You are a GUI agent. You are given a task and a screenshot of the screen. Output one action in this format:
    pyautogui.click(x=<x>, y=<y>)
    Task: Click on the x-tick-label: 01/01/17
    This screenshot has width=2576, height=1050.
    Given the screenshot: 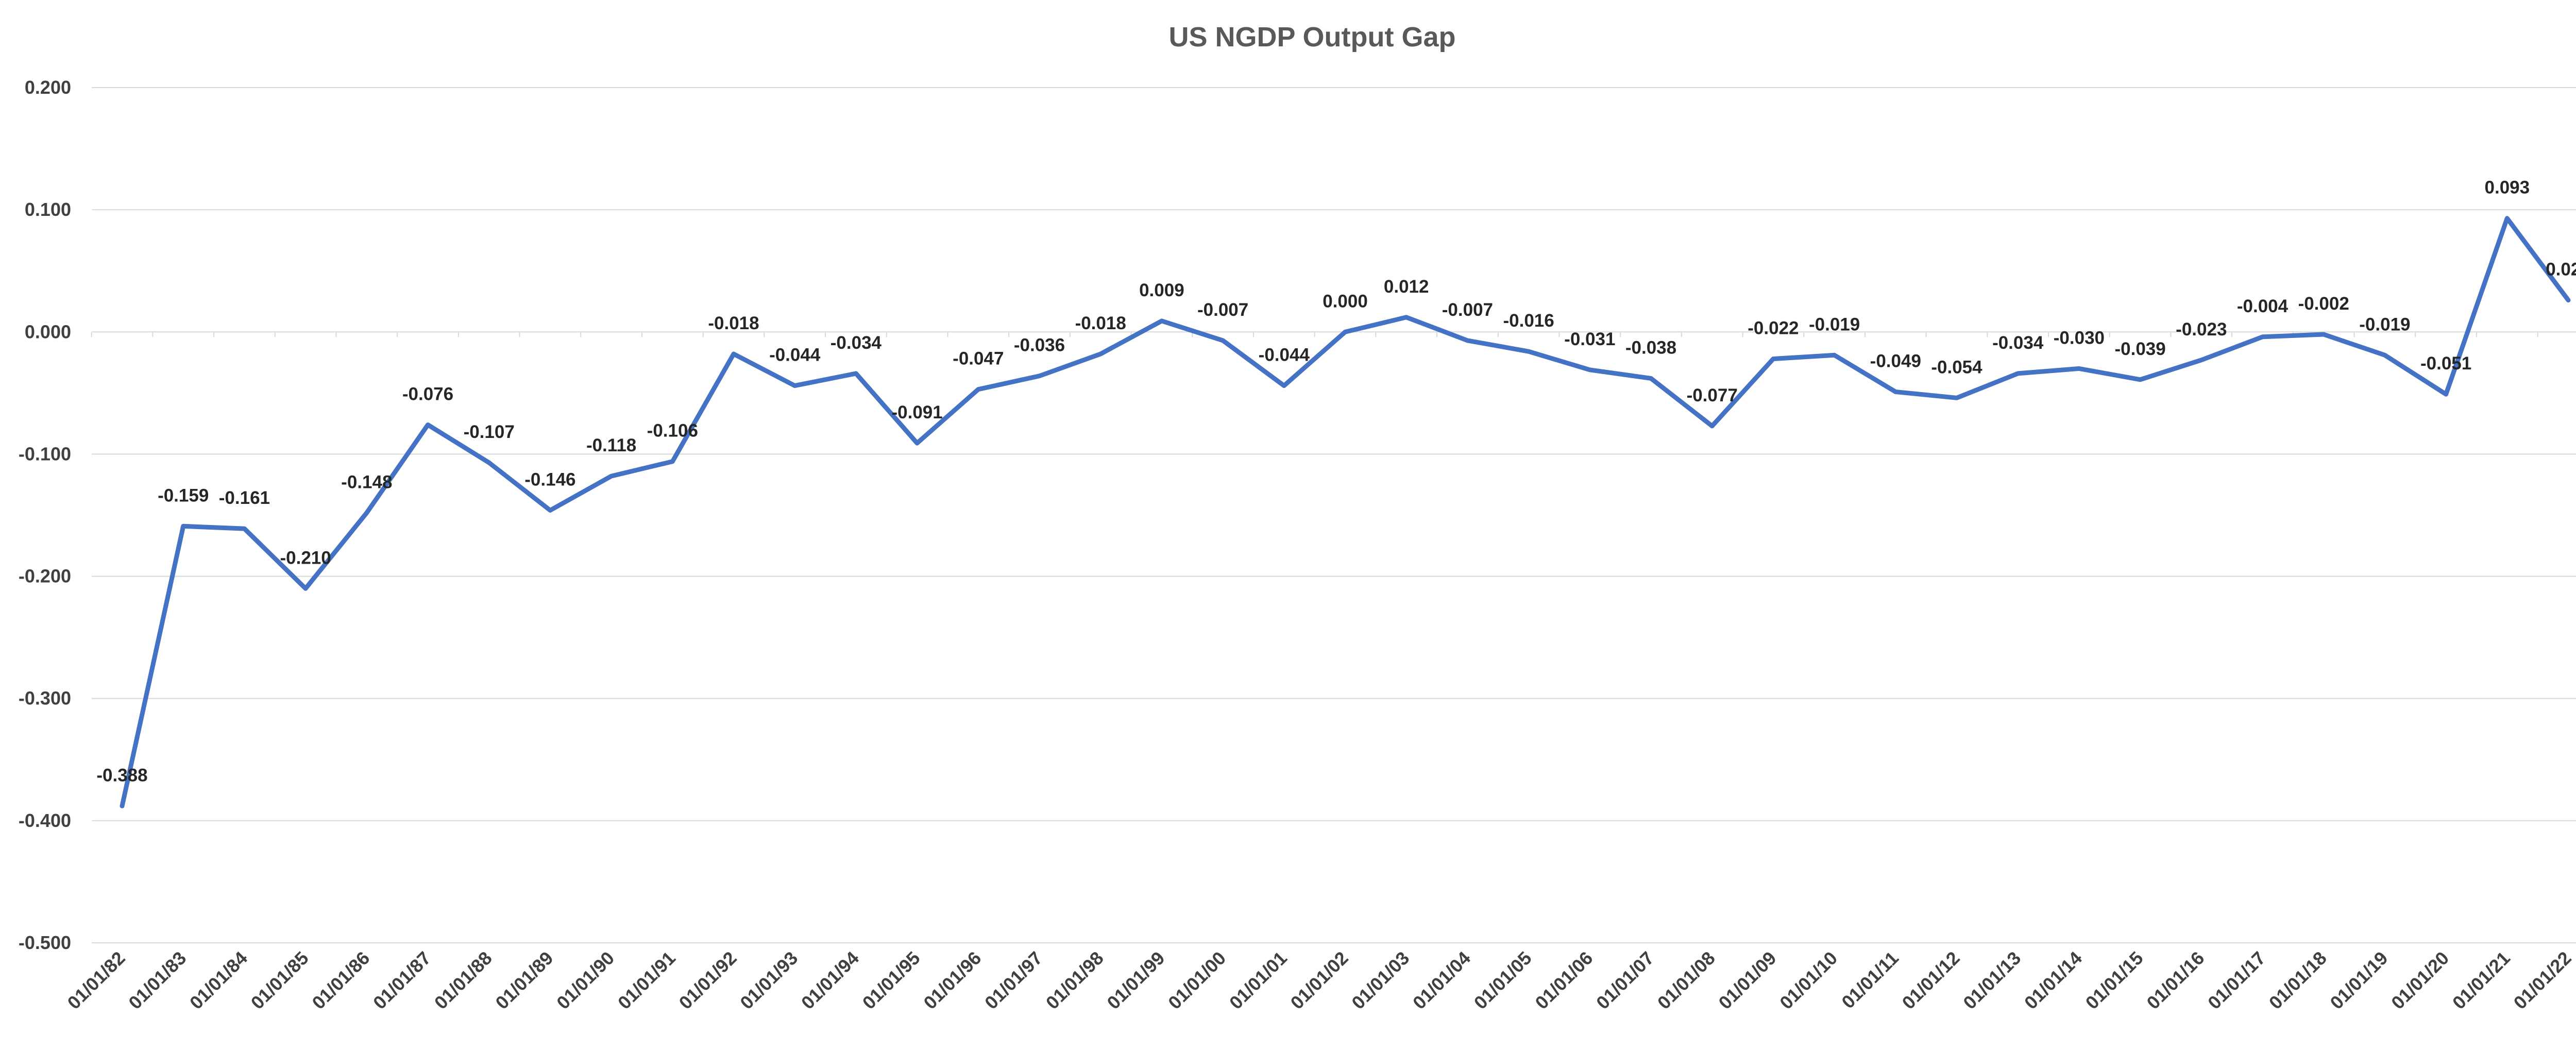 What is the action you would take?
    pyautogui.click(x=2236, y=980)
    